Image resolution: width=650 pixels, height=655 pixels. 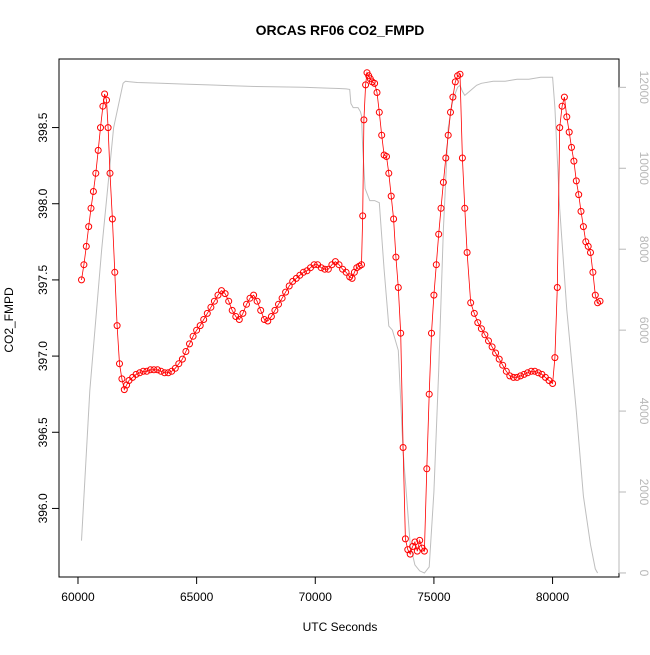 What do you see at coordinates (340, 30) in the screenshot?
I see `chart-title: ORCAS RF06 CO2_FMPD` at bounding box center [340, 30].